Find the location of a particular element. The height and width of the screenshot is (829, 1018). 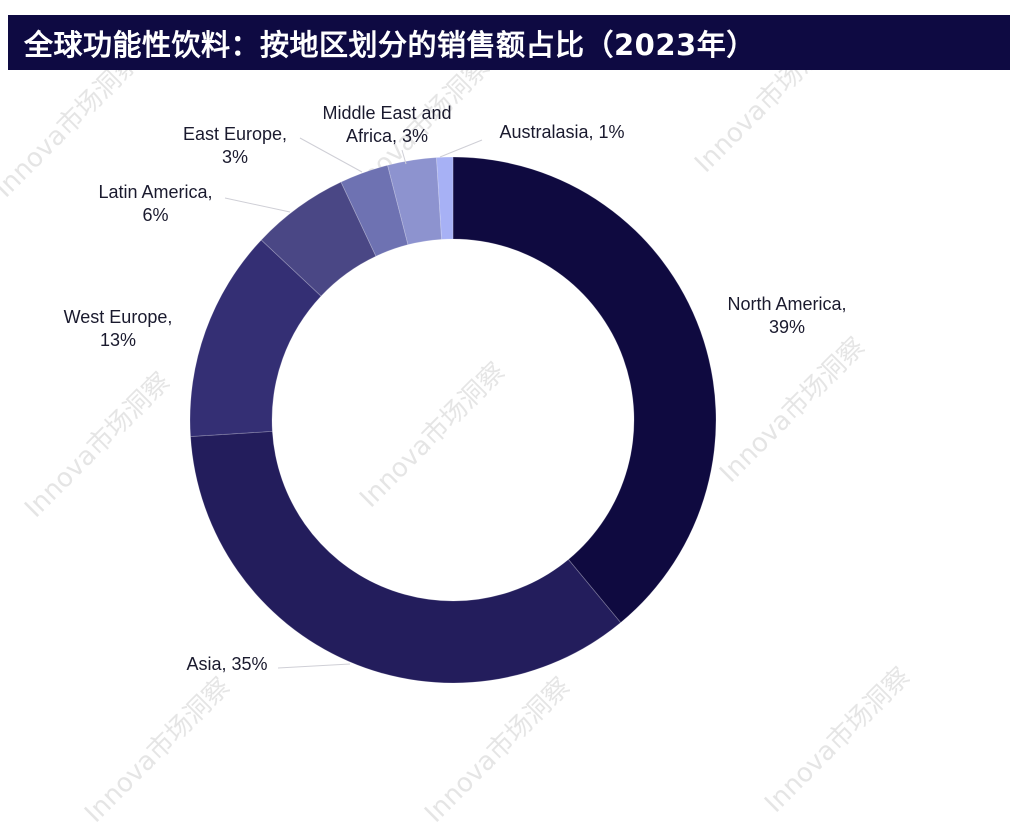

leader-line-latin-america is located at coordinates (257, 205).